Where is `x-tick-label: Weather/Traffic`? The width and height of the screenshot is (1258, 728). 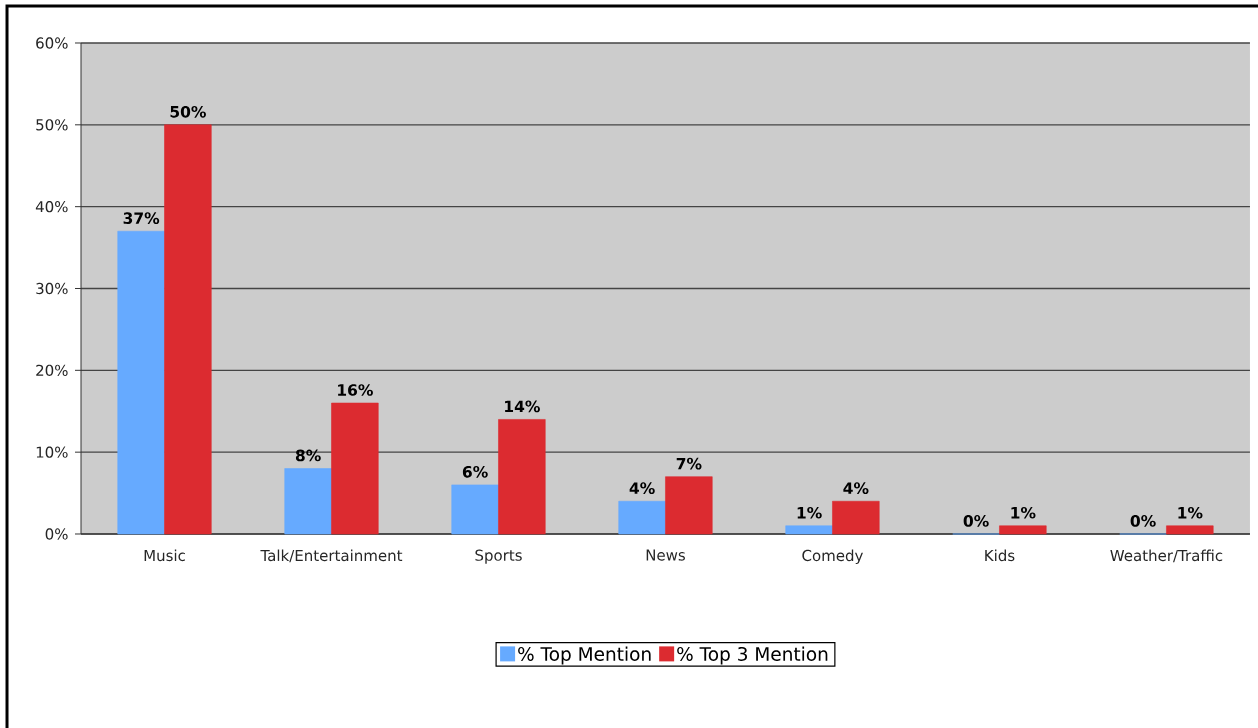 x-tick-label: Weather/Traffic is located at coordinates (1166, 556).